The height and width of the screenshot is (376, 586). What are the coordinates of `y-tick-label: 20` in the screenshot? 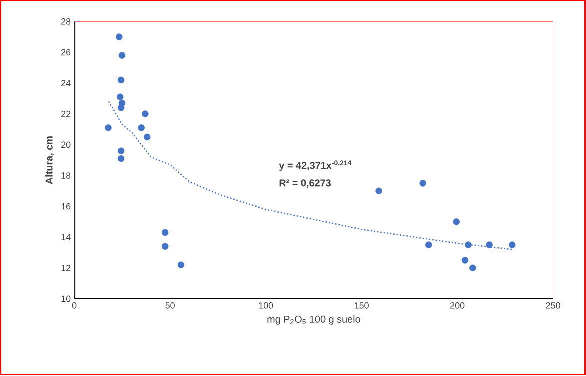 It's located at (66, 145).